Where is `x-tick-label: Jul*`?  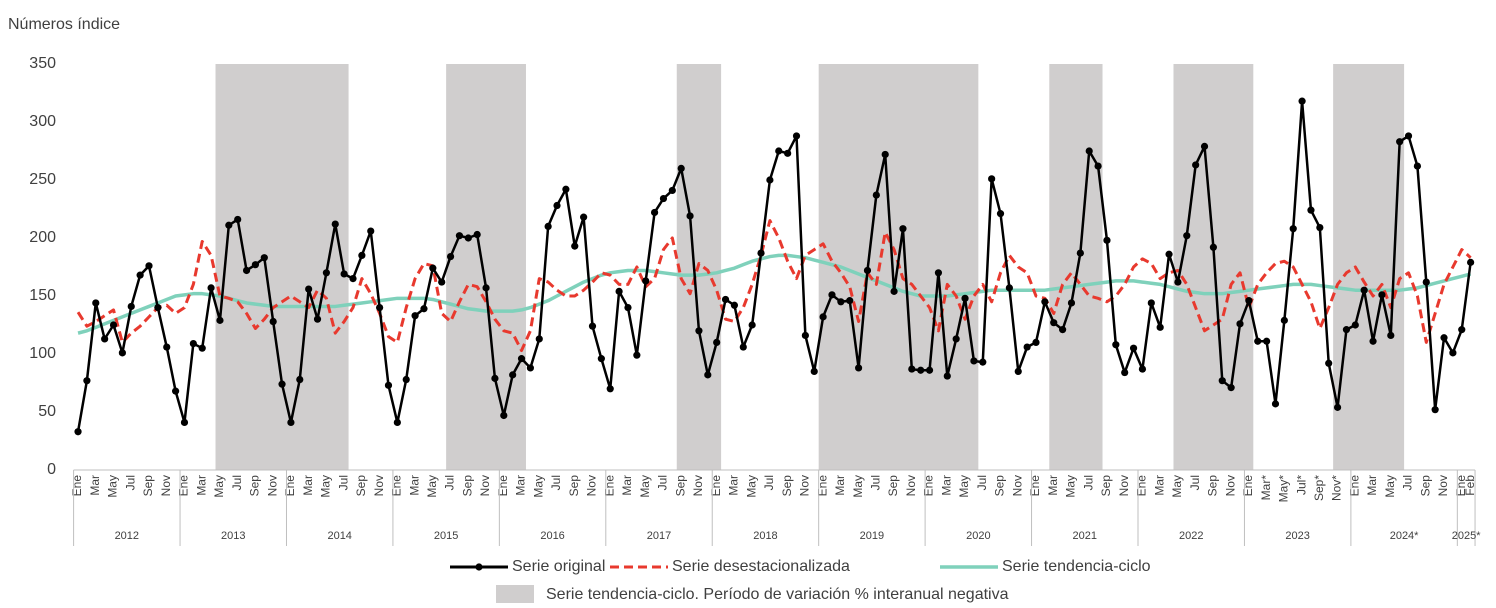 x-tick-label: Jul* is located at coordinates (1301, 485).